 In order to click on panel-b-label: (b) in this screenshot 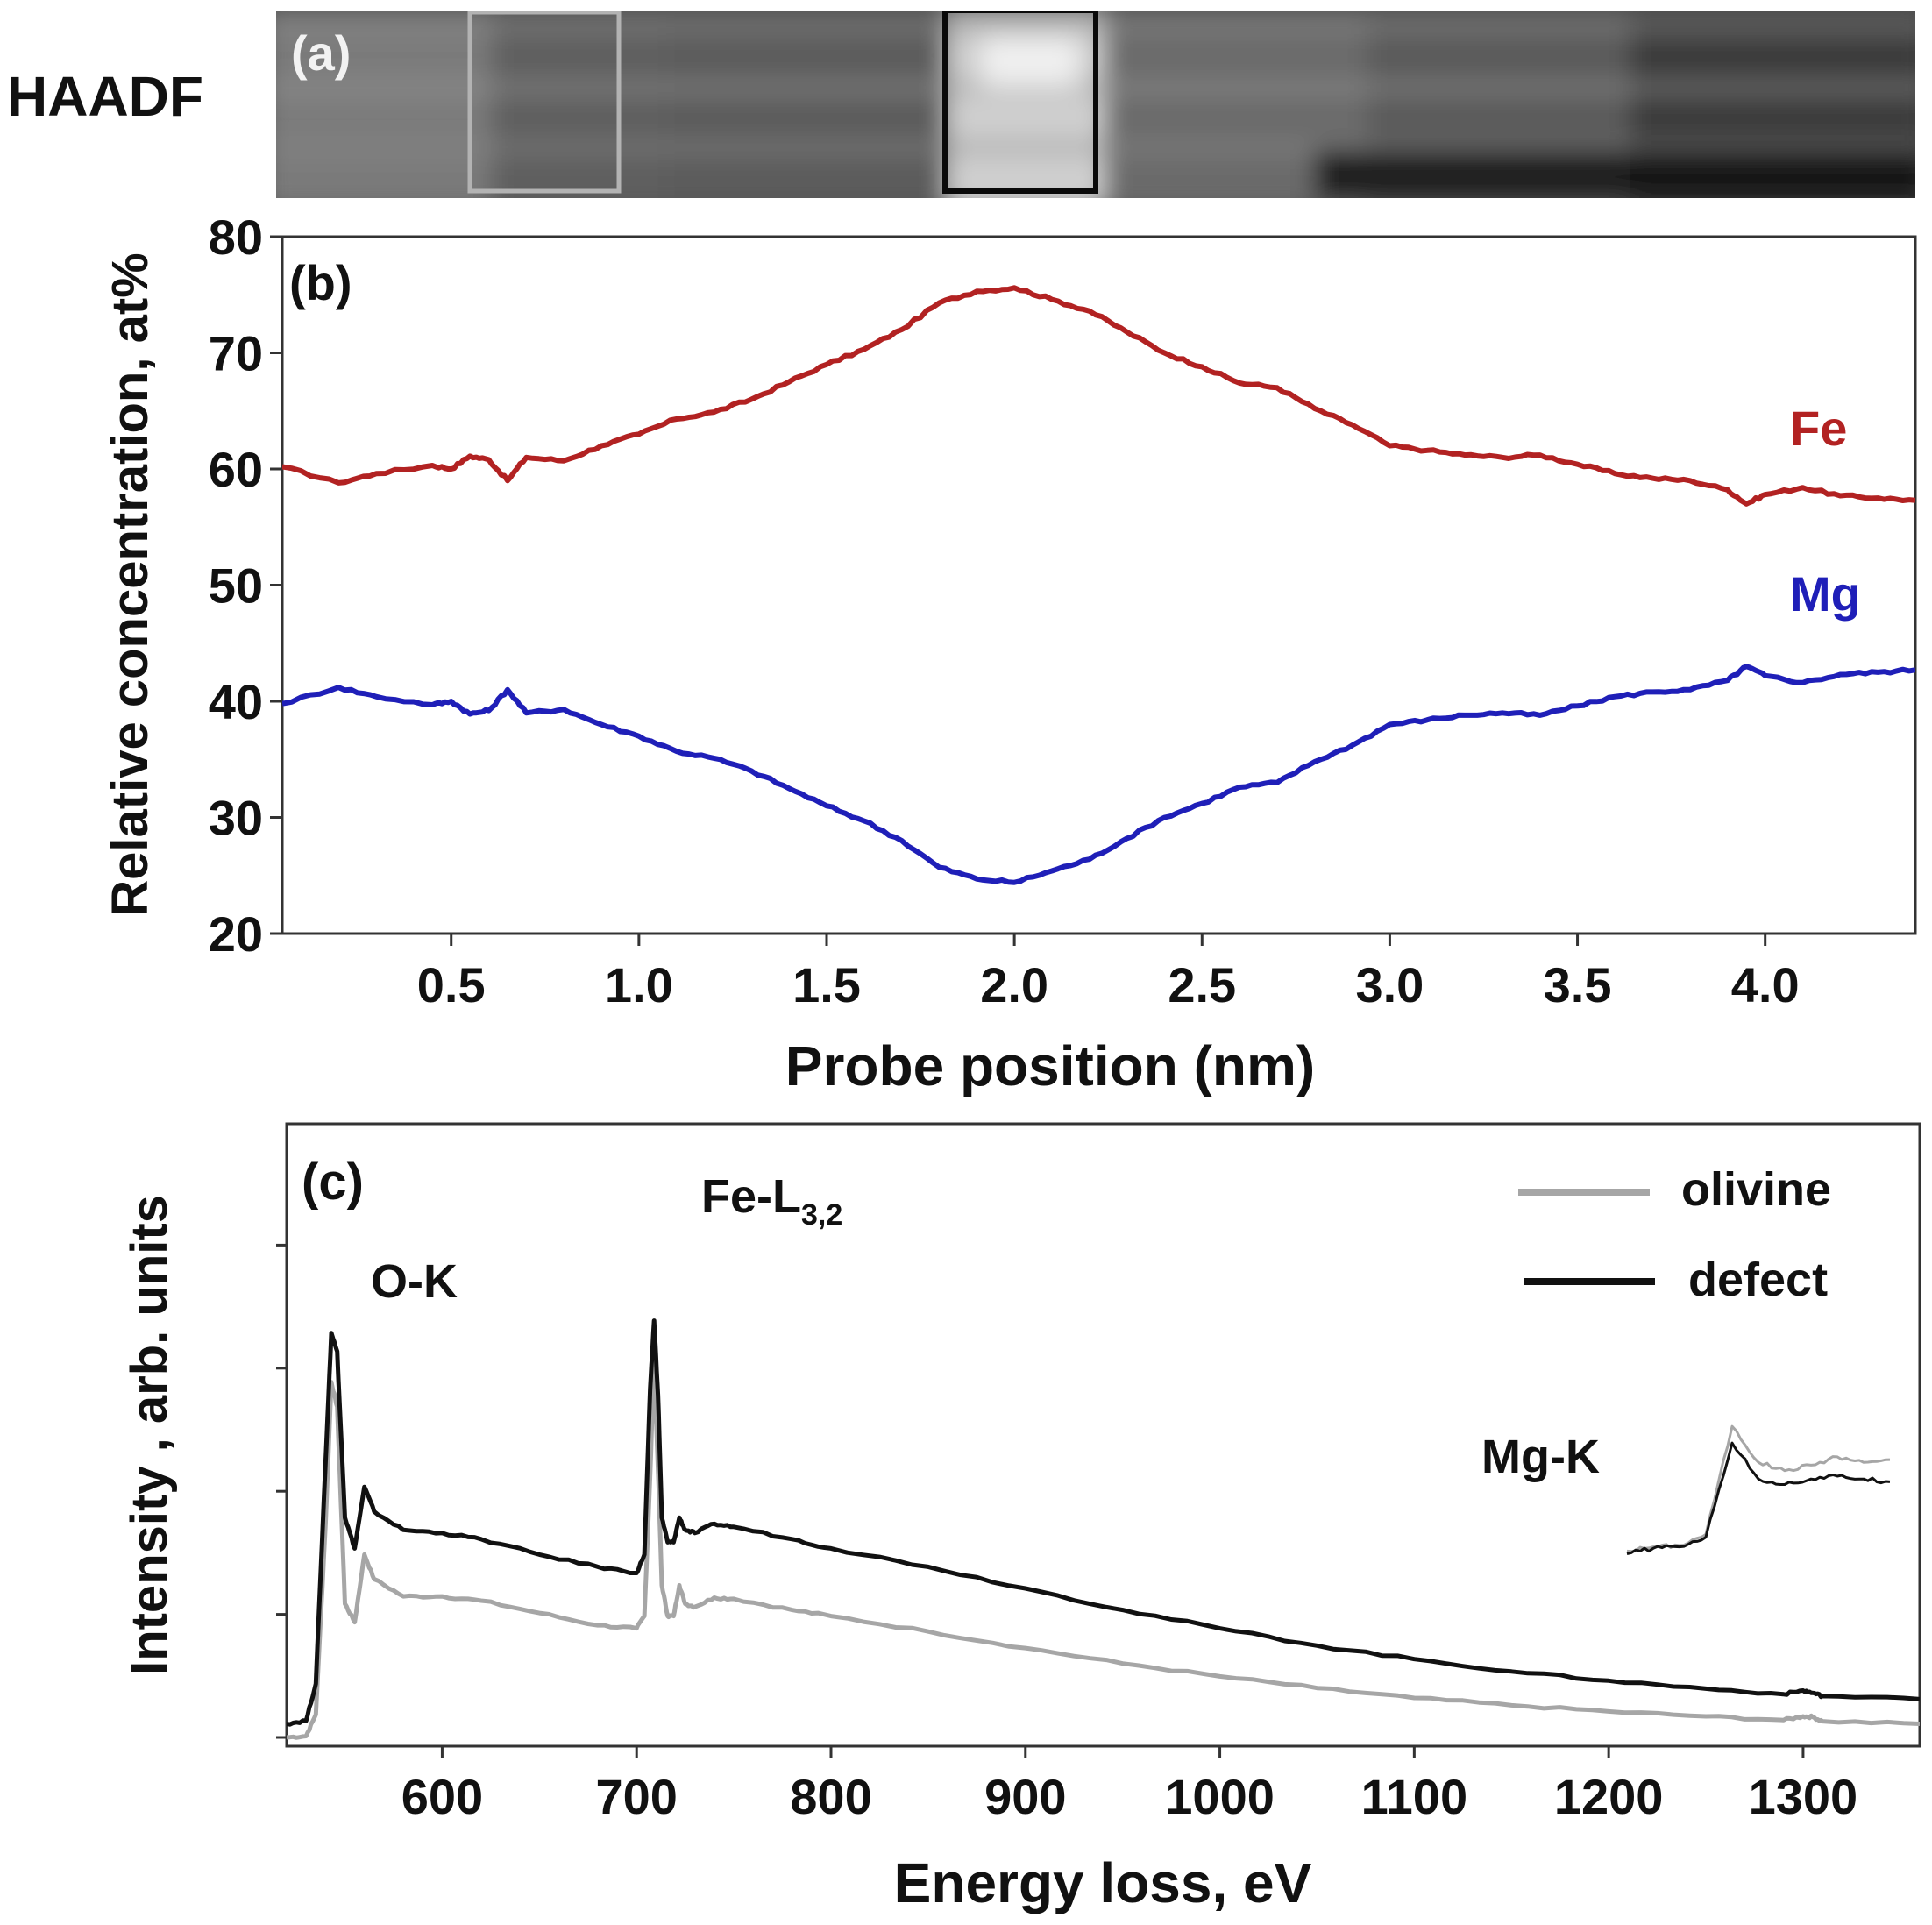, I will do `click(320, 282)`.